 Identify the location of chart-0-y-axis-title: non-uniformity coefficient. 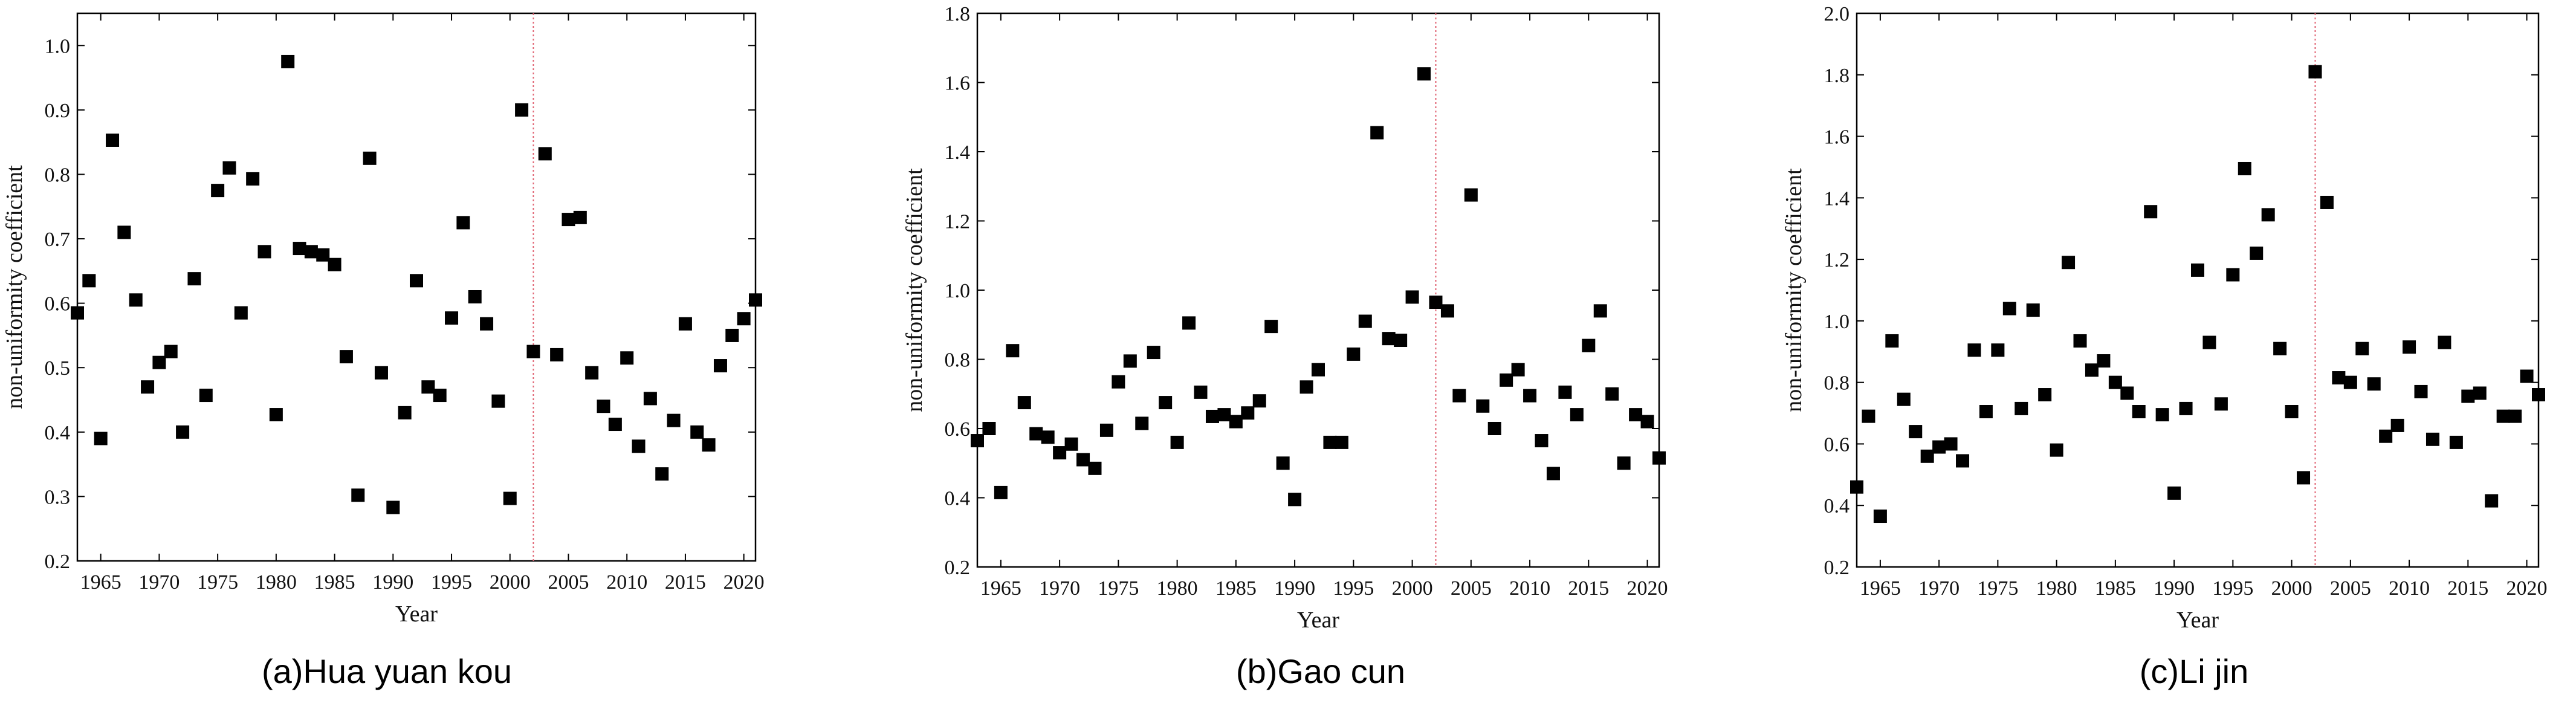
(14, 287).